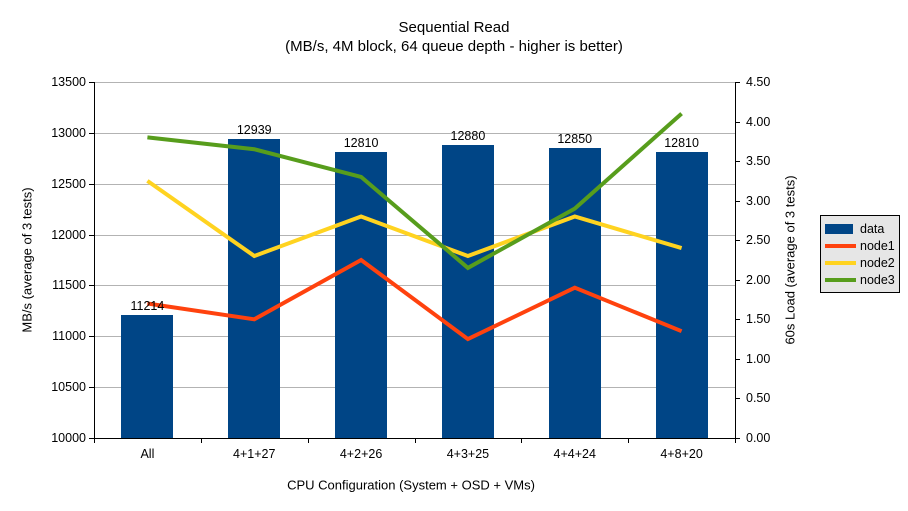  Describe the element at coordinates (872, 228) in the screenshot. I see `legend-label: data` at that location.